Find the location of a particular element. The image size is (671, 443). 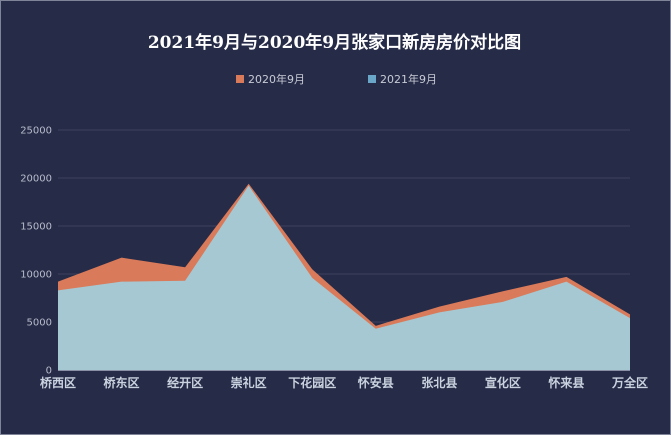

legend-swatch-2021 is located at coordinates (372, 79).